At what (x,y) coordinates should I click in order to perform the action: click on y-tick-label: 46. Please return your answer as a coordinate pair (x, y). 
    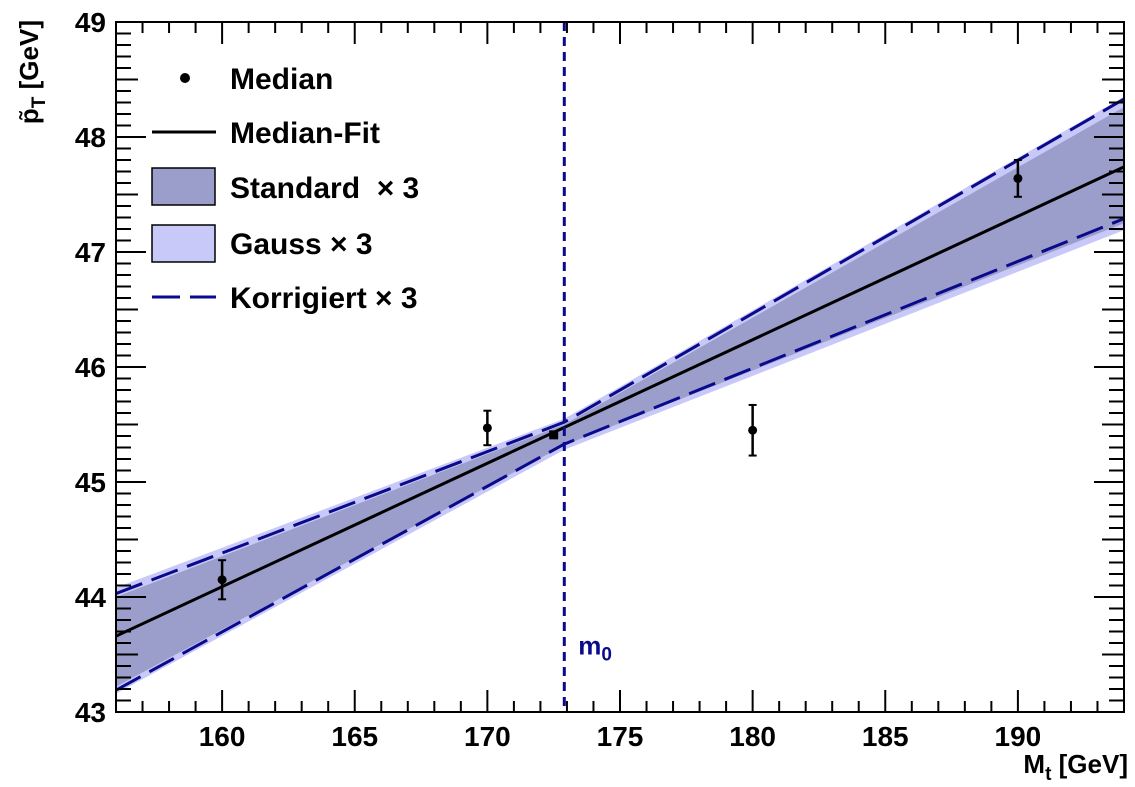
    Looking at the image, I should click on (90, 367).